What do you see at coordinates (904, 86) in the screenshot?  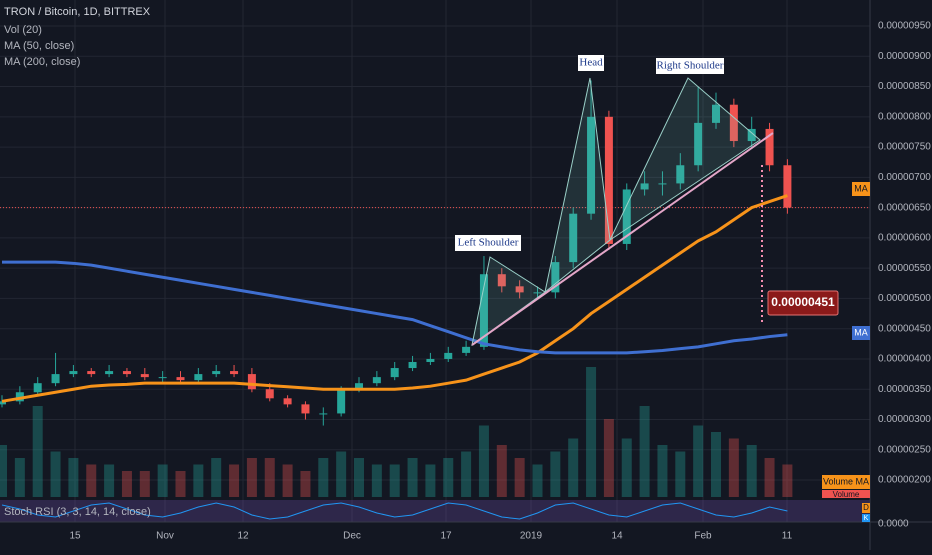 I see `y-tick-label: 0.00000850` at bounding box center [904, 86].